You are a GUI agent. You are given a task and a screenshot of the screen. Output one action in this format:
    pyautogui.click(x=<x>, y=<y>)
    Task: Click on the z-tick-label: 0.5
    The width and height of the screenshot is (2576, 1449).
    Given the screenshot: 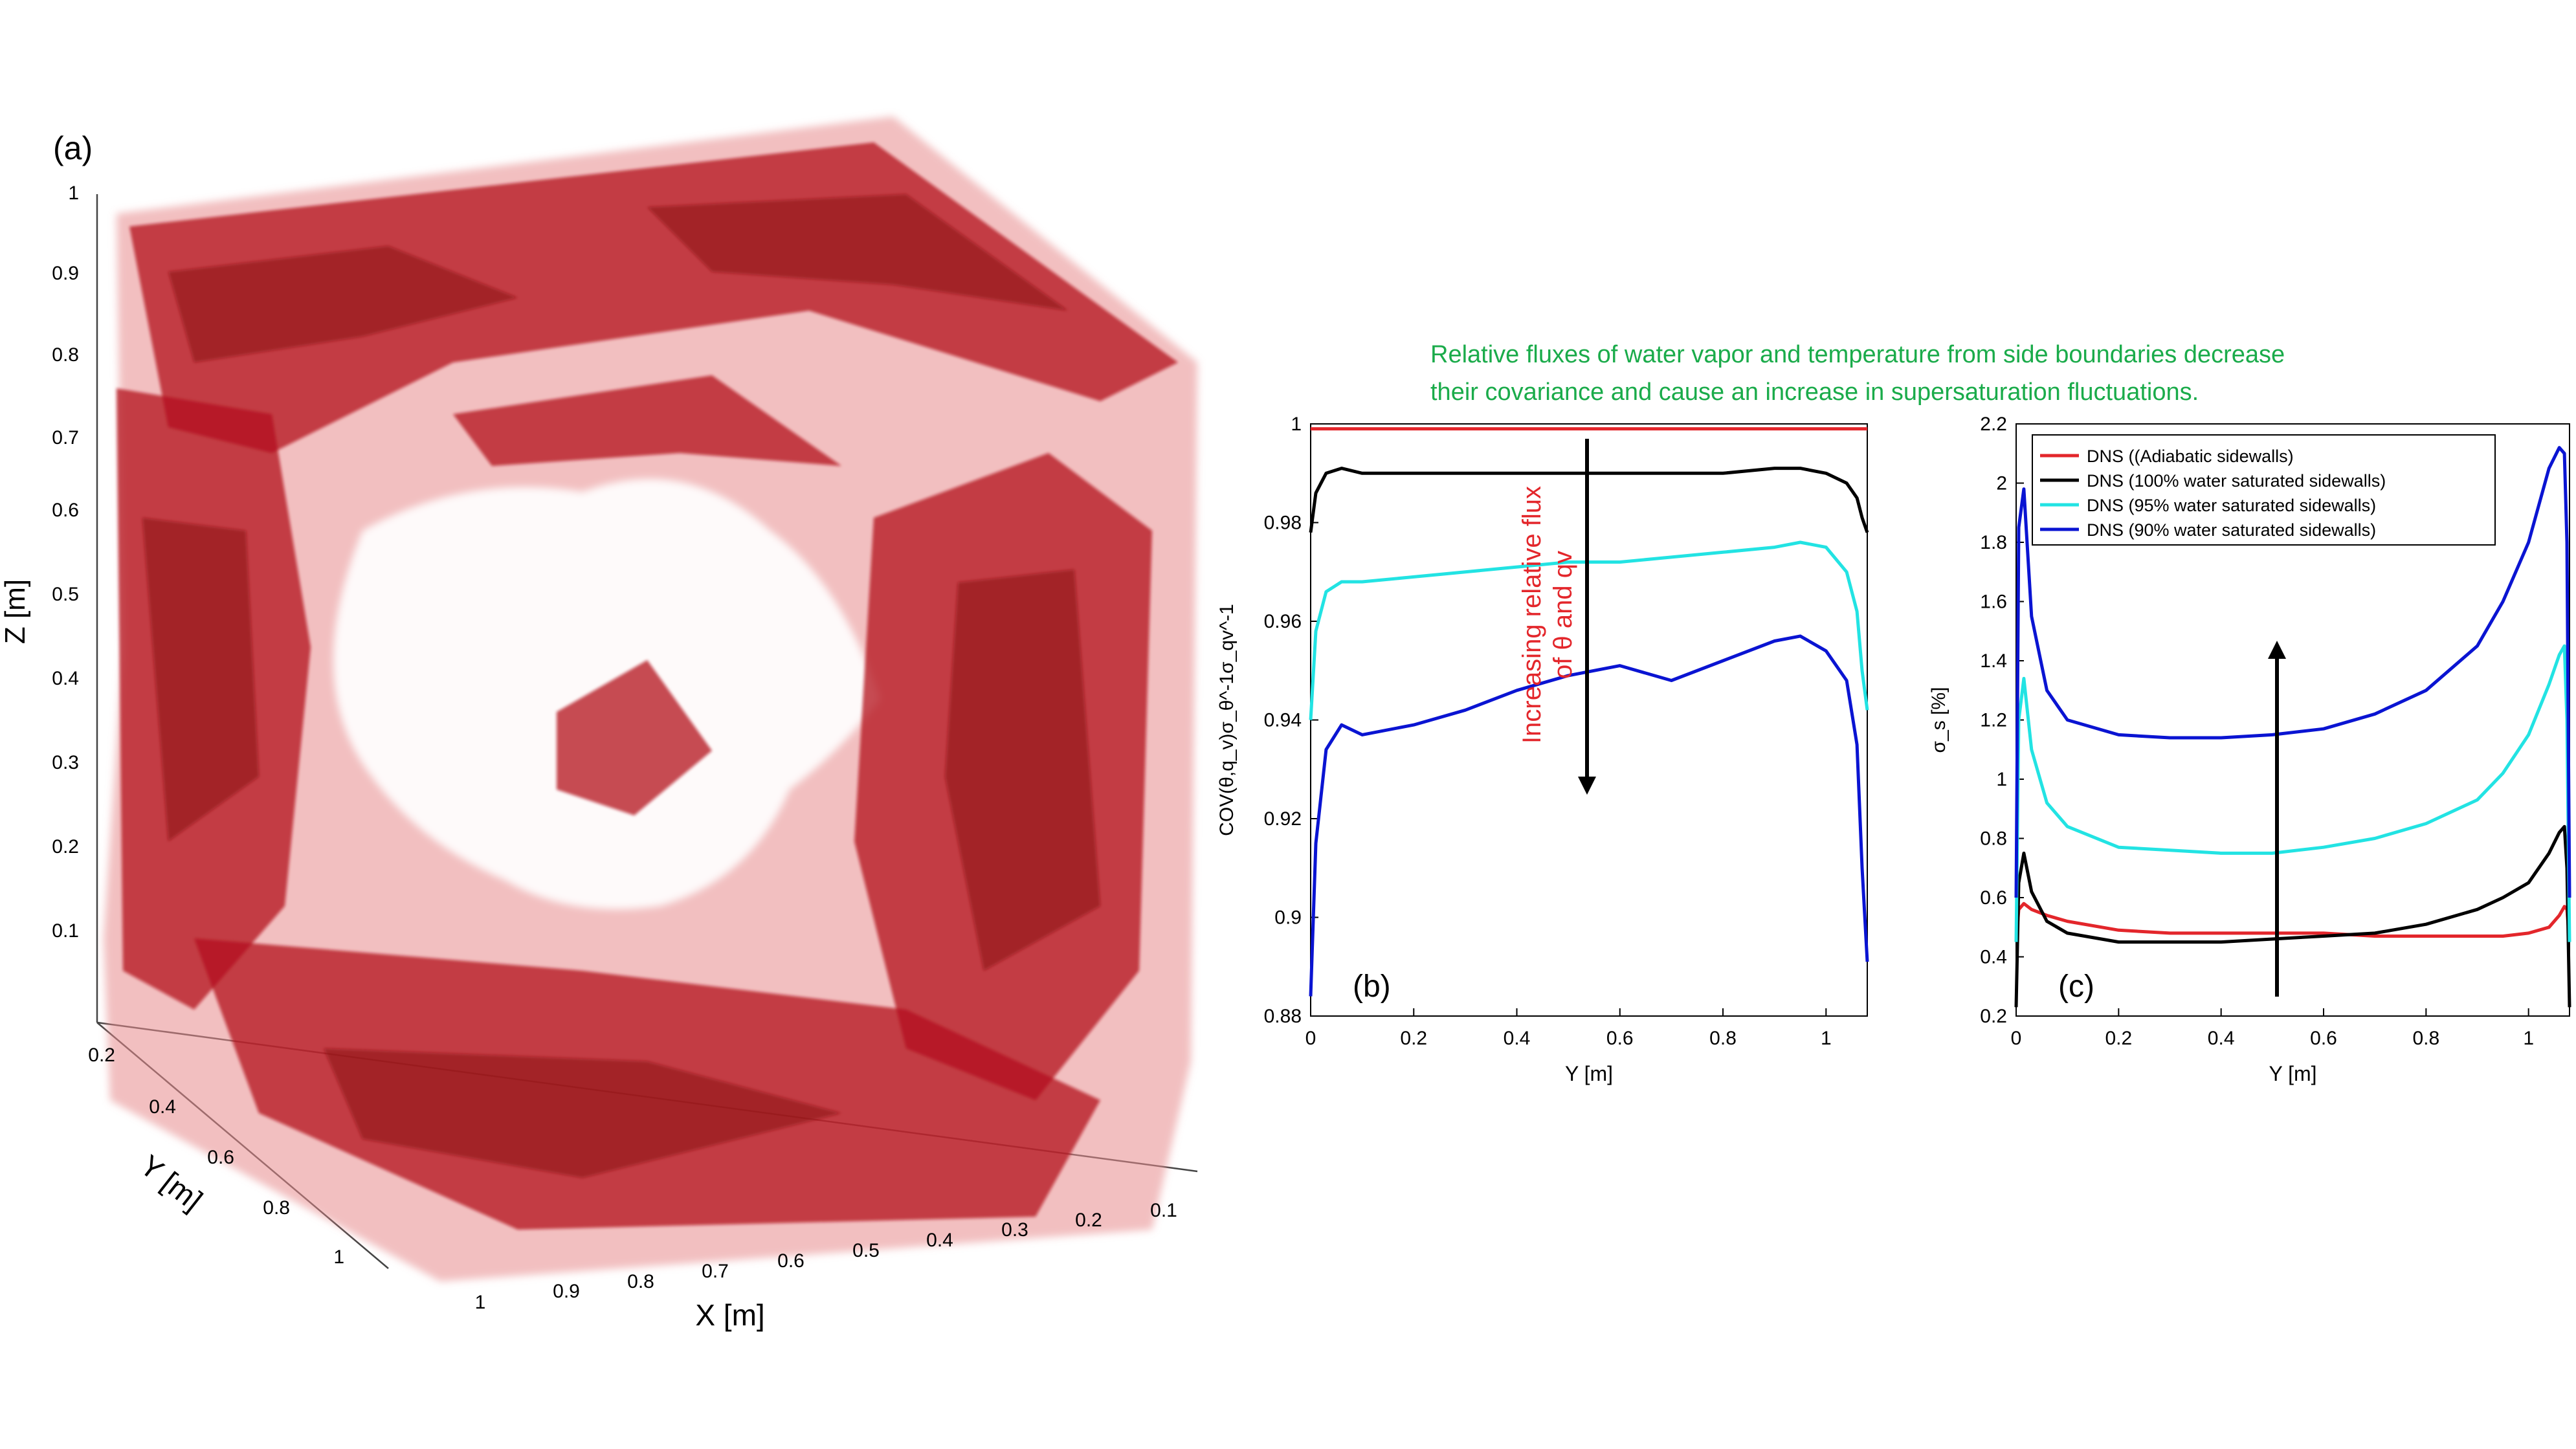 What is the action you would take?
    pyautogui.click(x=65, y=594)
    